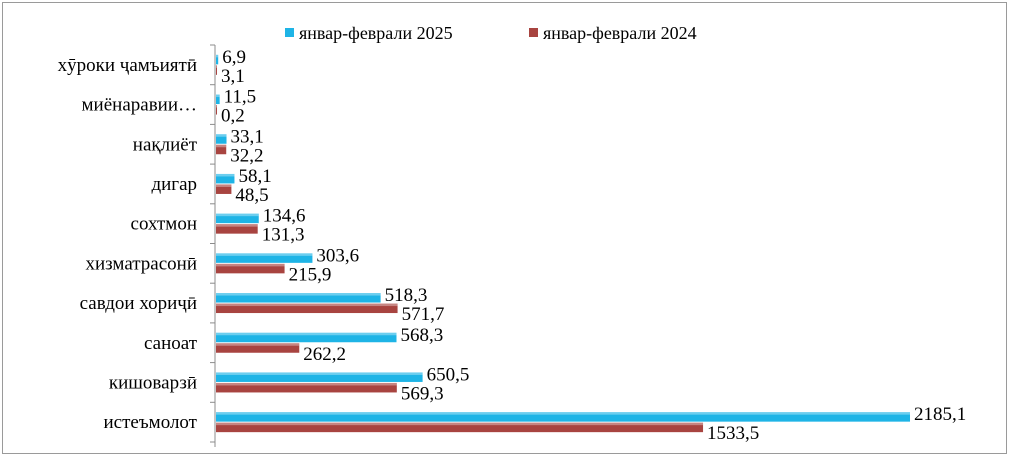 The width and height of the screenshot is (1011, 458). Describe the element at coordinates (251, 195) in the screenshot. I see `data-label-2024: 48,5` at that location.